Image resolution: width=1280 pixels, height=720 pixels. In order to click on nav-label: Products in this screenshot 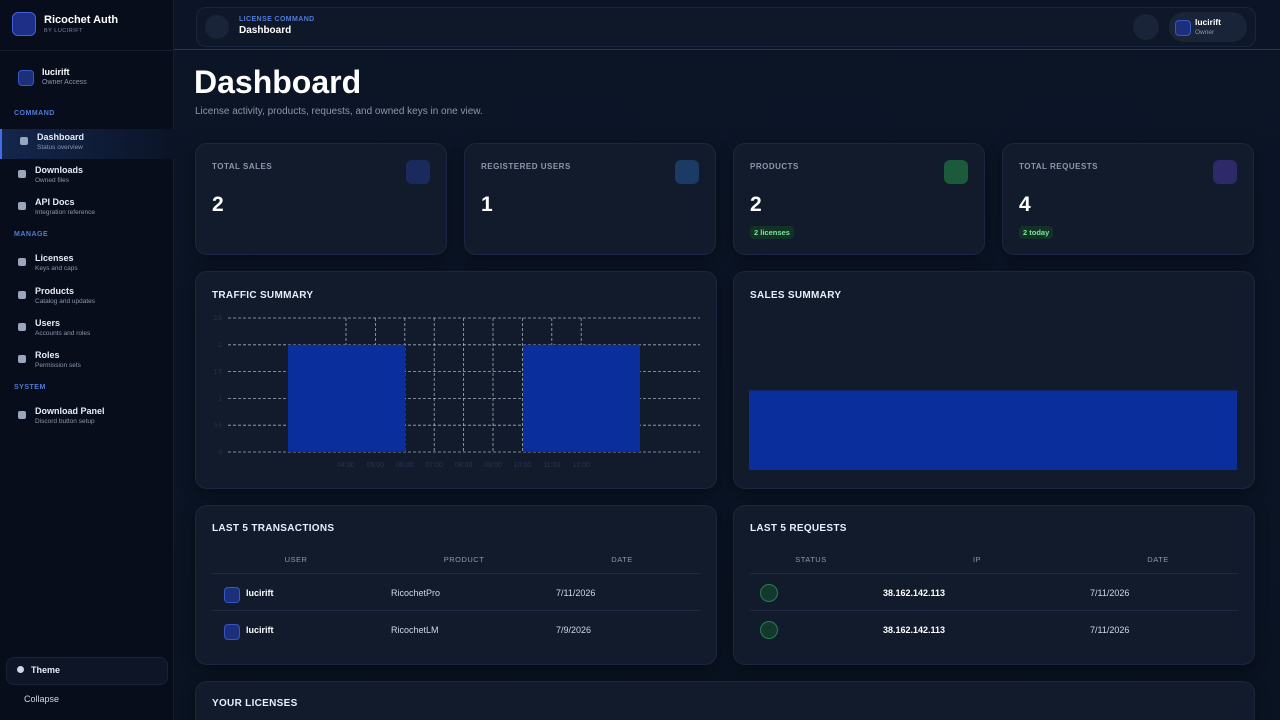, I will do `click(55, 291)`.